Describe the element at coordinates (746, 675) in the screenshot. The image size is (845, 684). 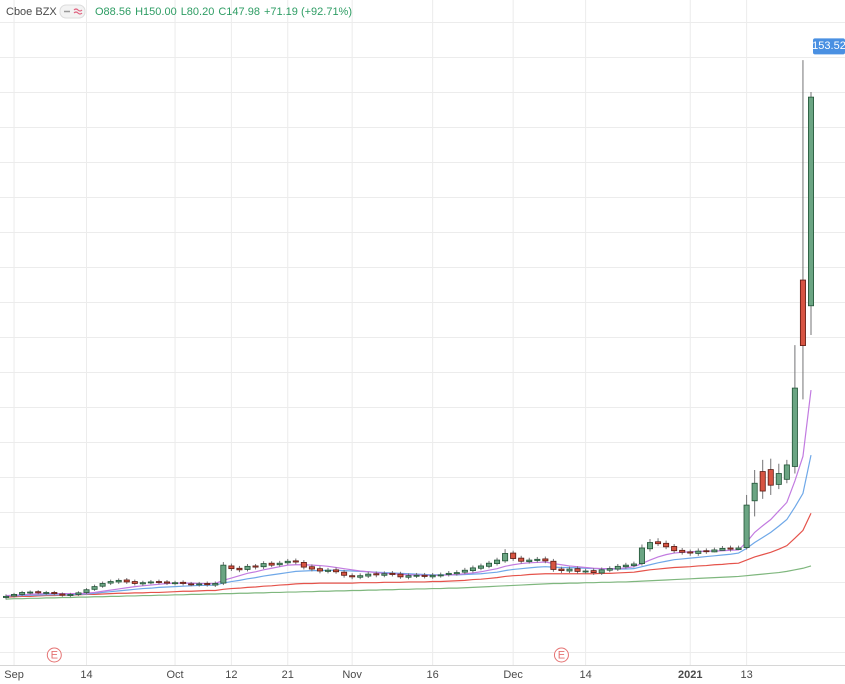
I see `x-tick-label: 13` at that location.